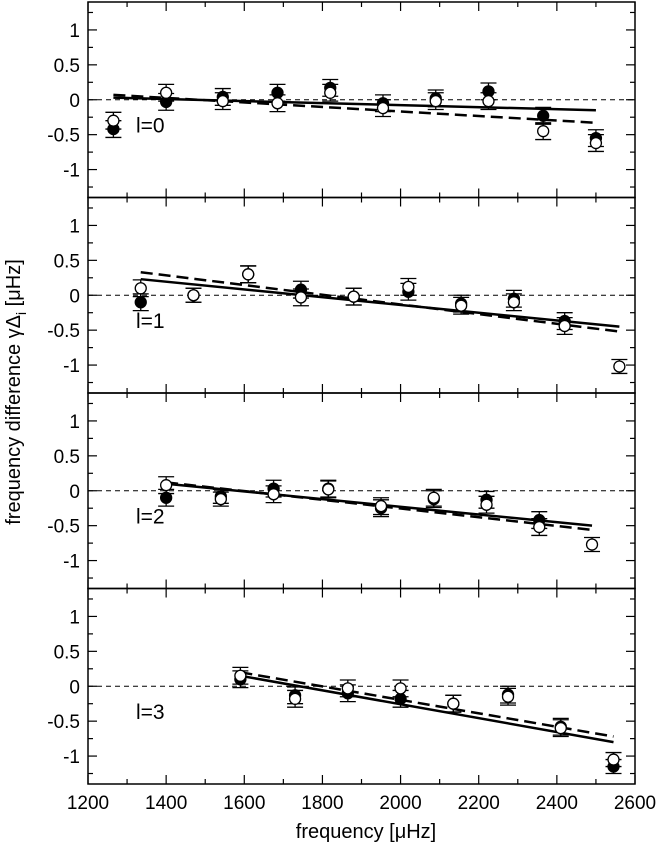 This screenshot has width=664, height=848. What do you see at coordinates (88, 803) in the screenshot?
I see `x-tick-label: 1200` at bounding box center [88, 803].